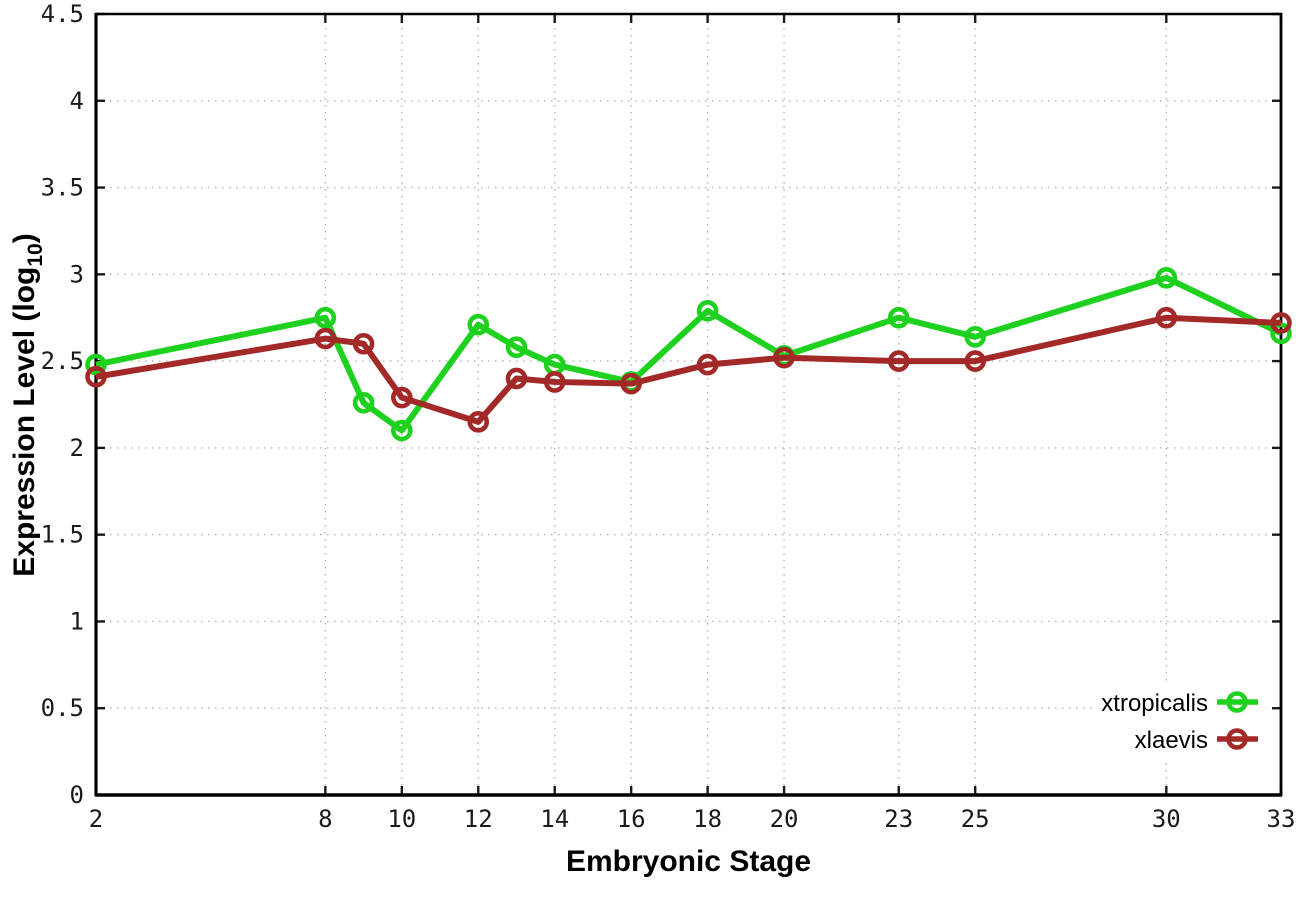 The image size is (1296, 907). I want to click on y-tick-label: 1.5, so click(62, 535).